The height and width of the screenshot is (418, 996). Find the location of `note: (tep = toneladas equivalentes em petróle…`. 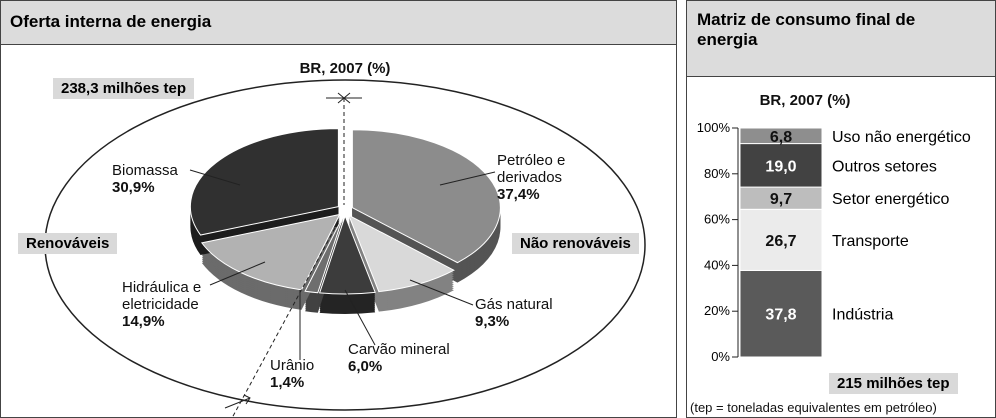

note: (tep = toneladas equivalentes em petróle… is located at coordinates (813, 407).